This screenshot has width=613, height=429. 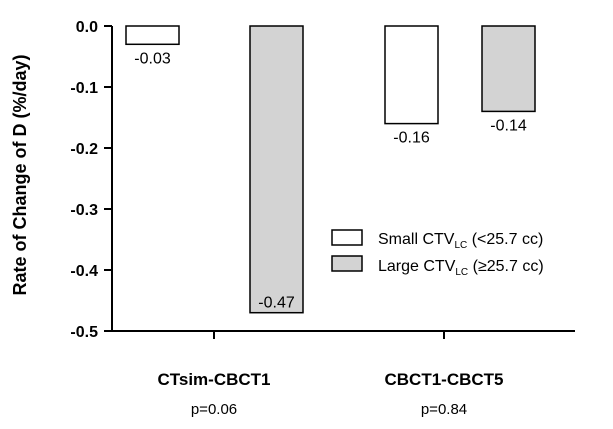 What do you see at coordinates (411, 138) in the screenshot?
I see `data-label: -0.16` at bounding box center [411, 138].